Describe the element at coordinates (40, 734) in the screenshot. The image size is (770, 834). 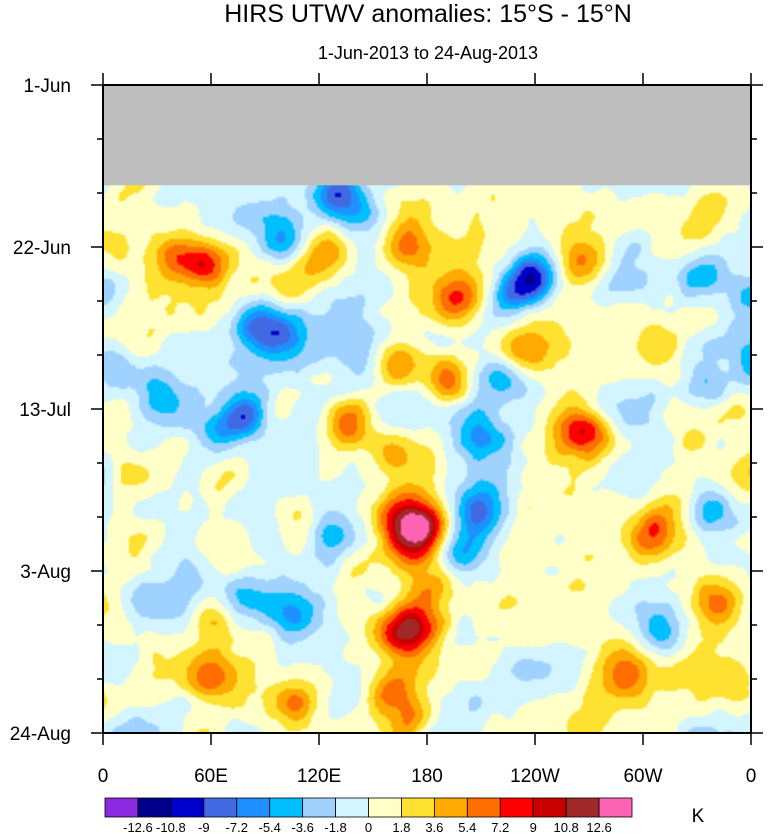
I see `y-tick-label: 24-Aug` at that location.